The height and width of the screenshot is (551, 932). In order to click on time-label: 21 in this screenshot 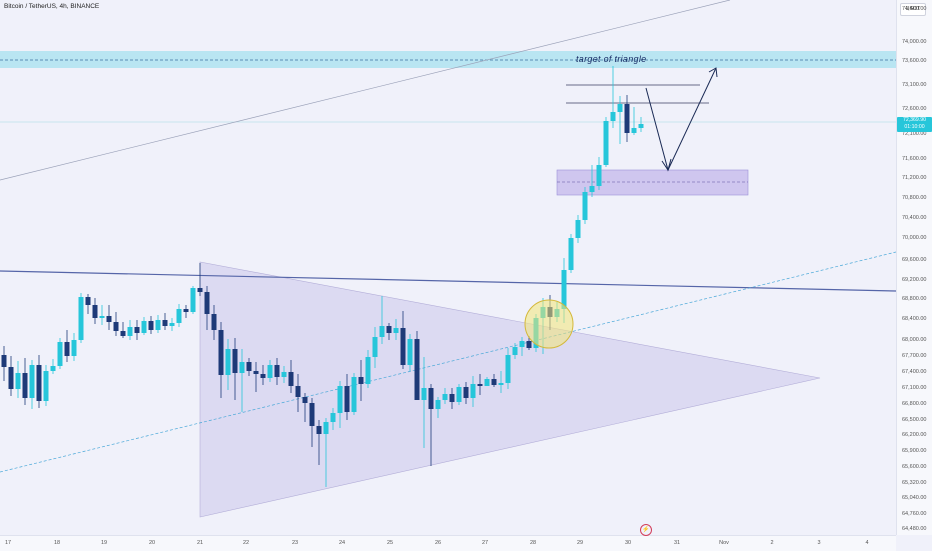, I will do `click(200, 543)`.